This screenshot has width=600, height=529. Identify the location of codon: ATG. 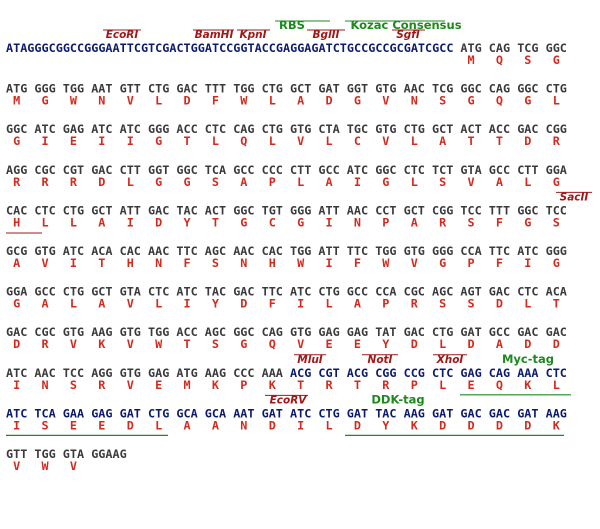
(186, 373).